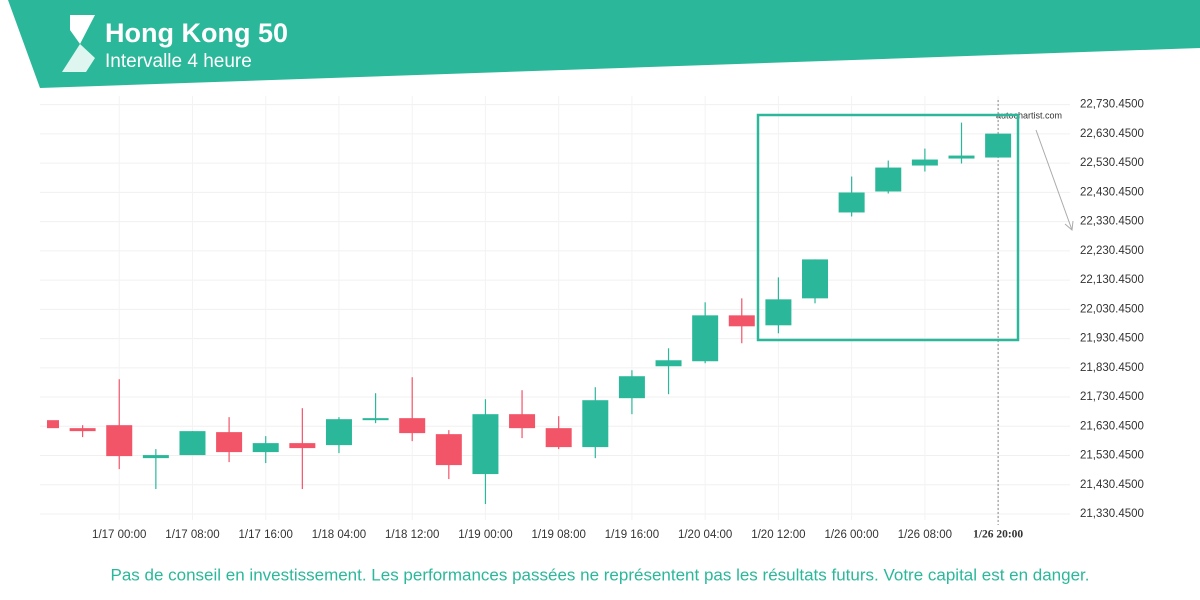  Describe the element at coordinates (196, 33) in the screenshot. I see `chart-title: Hong Kong 50` at that location.